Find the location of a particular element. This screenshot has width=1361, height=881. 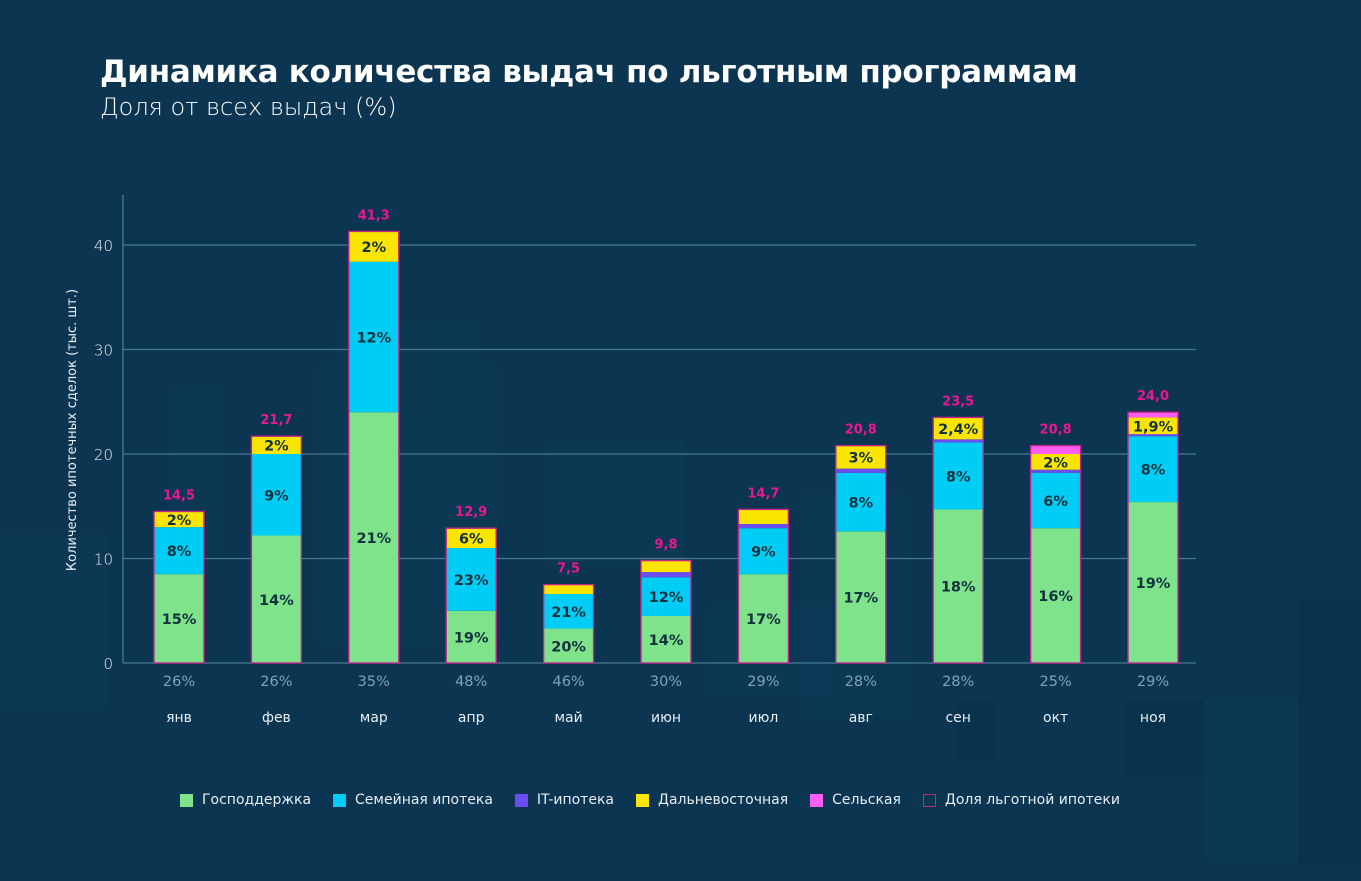

y-axis: Количество ипотечных сделок (тыс. шт.) is located at coordinates (94, 429).